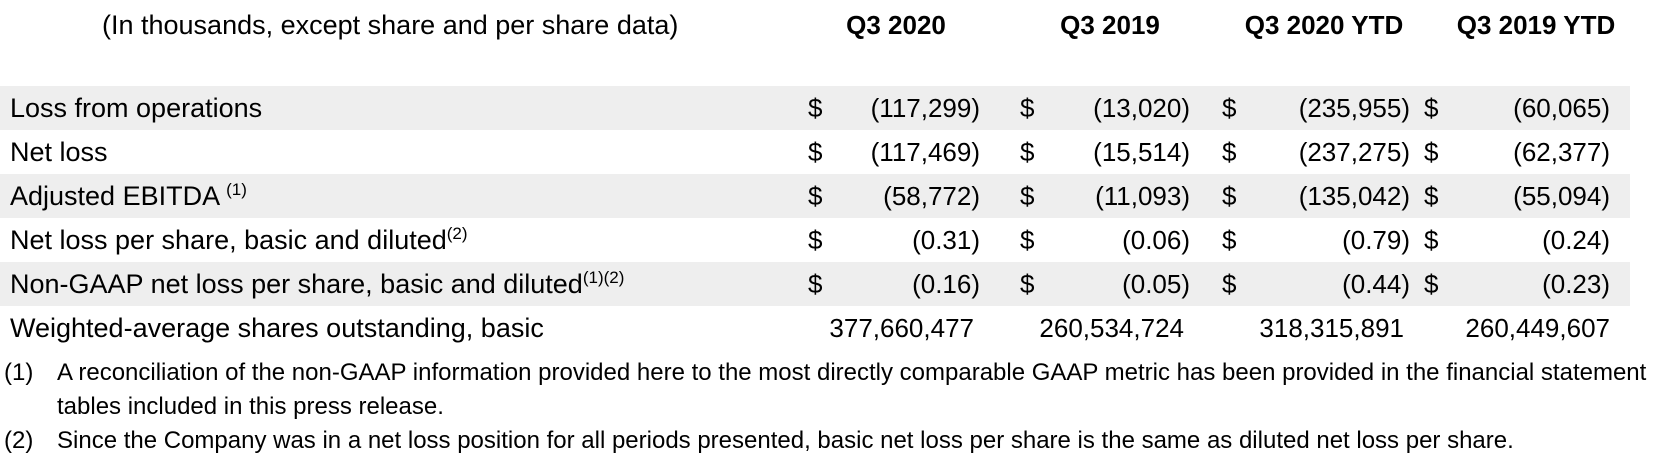 The image size is (1676, 462). What do you see at coordinates (1110, 25) in the screenshot?
I see `column-header-q3-2019: Q3 2019` at bounding box center [1110, 25].